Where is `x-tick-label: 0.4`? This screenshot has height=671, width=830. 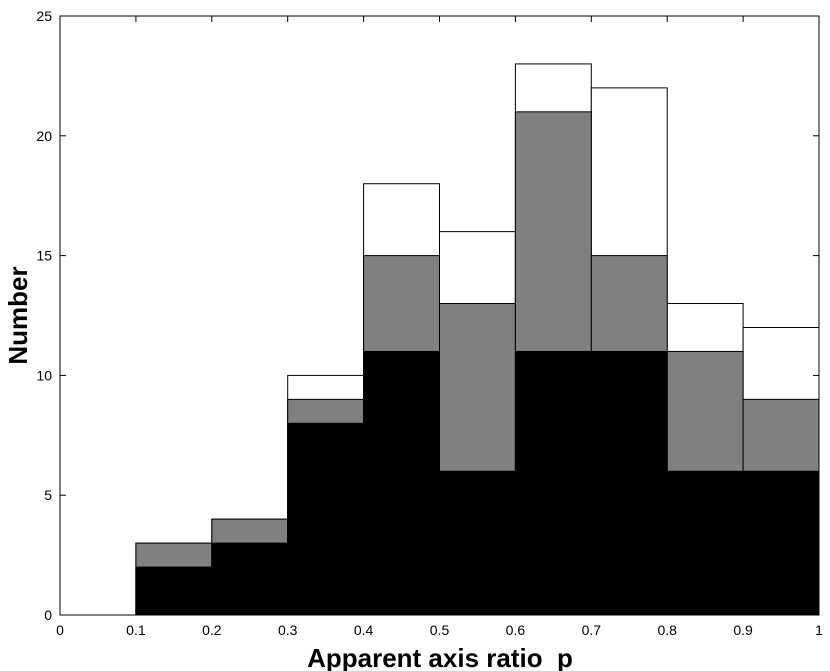 x-tick-label: 0.4 is located at coordinates (364, 630).